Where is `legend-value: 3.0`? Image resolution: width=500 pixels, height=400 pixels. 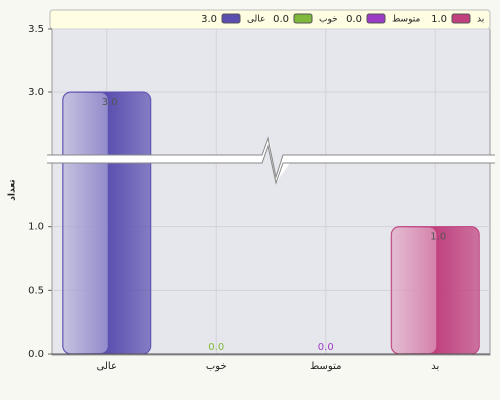
legend-value: 3.0 is located at coordinates (209, 19).